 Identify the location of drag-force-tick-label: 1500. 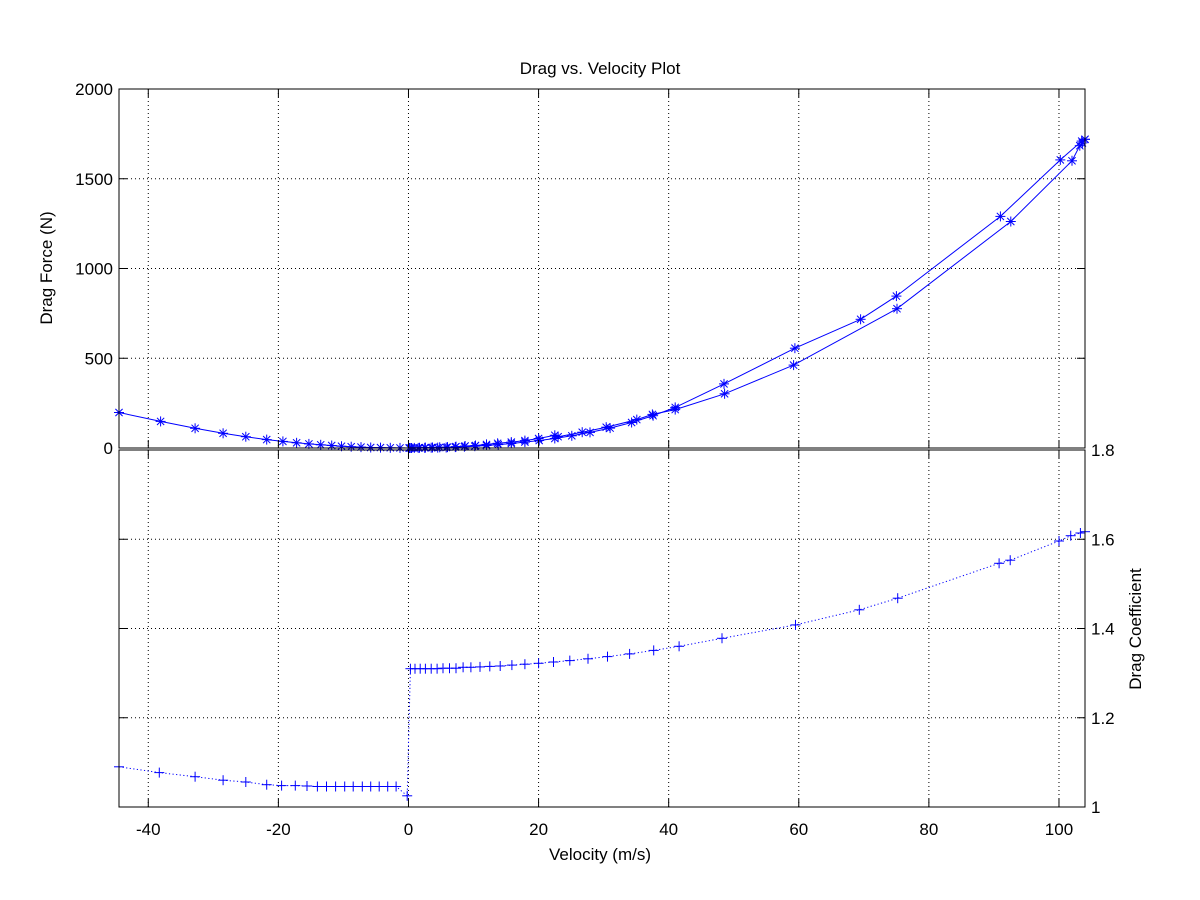
(94, 179).